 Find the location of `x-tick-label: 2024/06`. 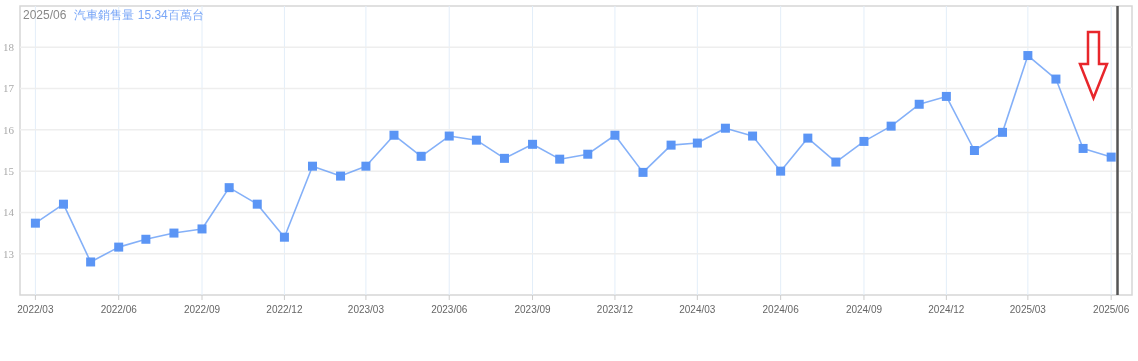

x-tick-label: 2024/06 is located at coordinates (781, 309).